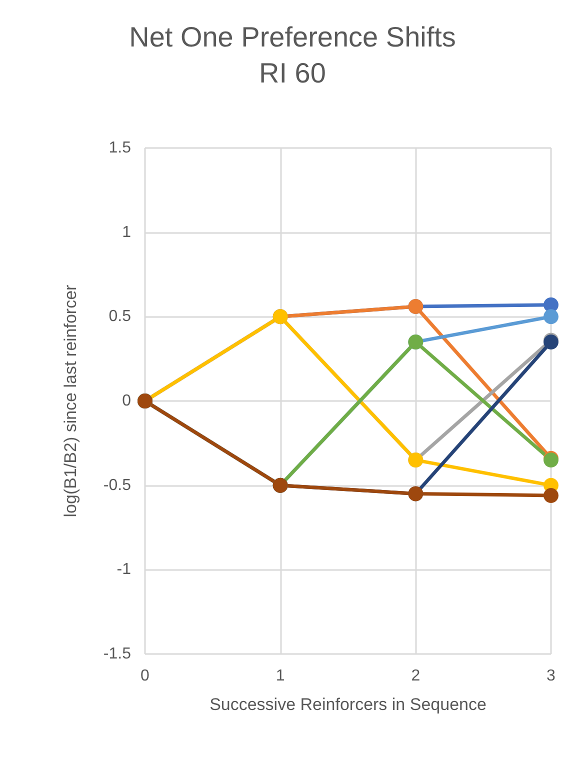 The height and width of the screenshot is (770, 585). Describe the element at coordinates (70, 401) in the screenshot. I see `y-axis-title: log(B1/B2) since last reinforcer` at that location.